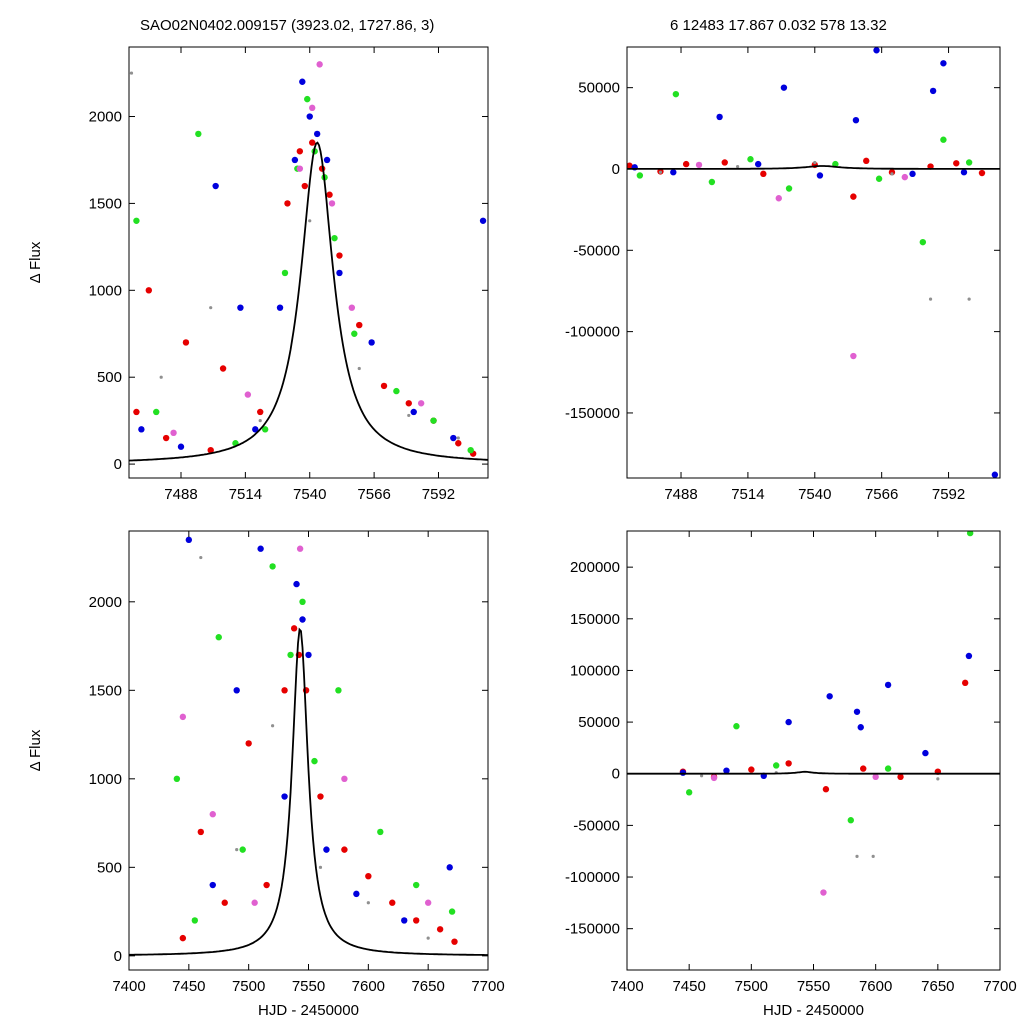  I want to click on x-tick-label: 7600, so click(368, 986).